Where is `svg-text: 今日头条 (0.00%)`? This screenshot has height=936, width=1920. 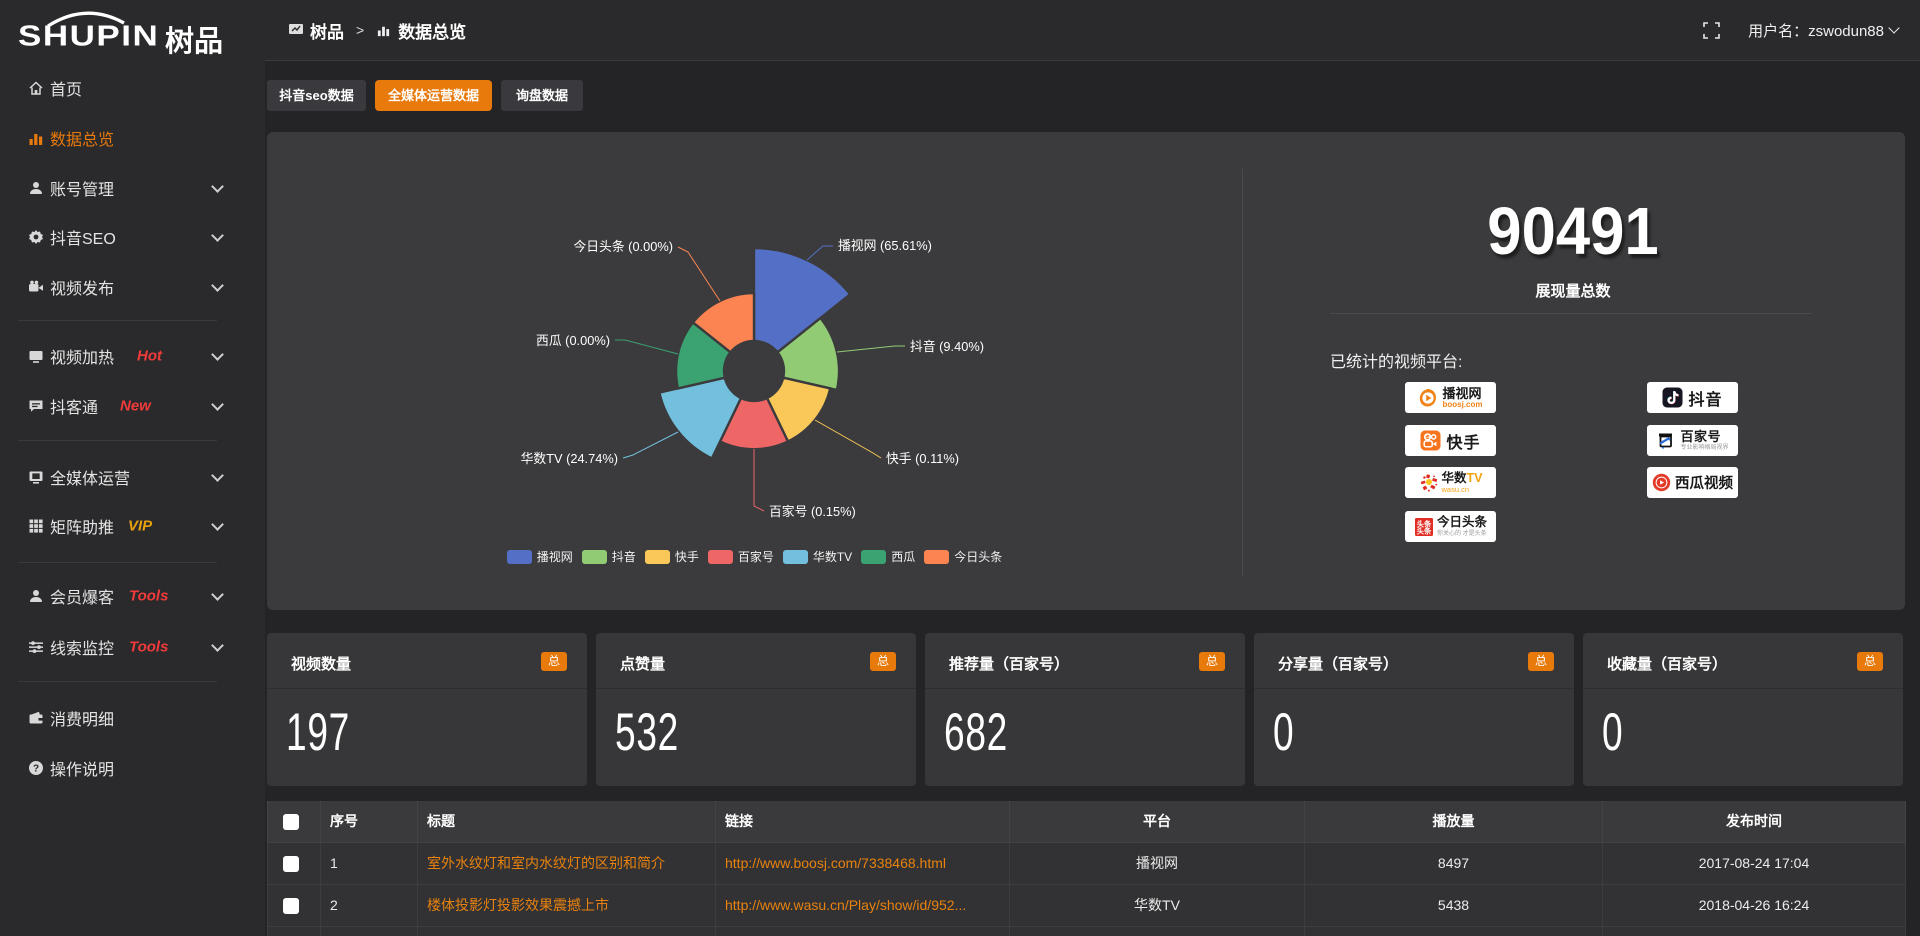
svg-text: 今日头条 (0.00%) is located at coordinates (623, 246).